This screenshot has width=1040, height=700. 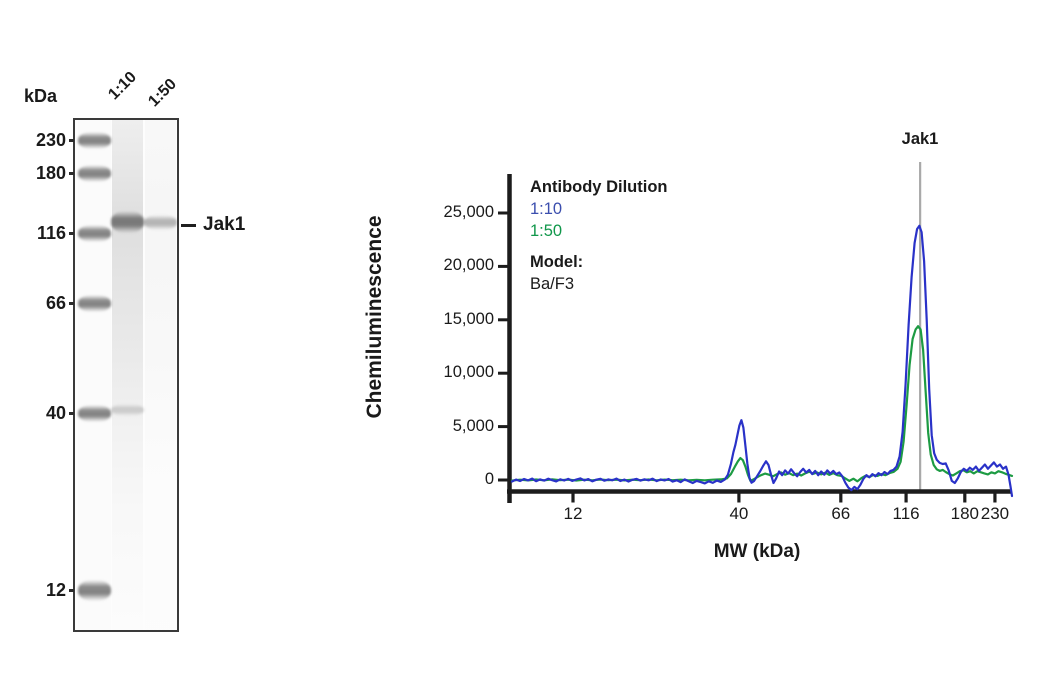 What do you see at coordinates (468, 372) in the screenshot?
I see `y-tick-label: 10,000` at bounding box center [468, 372].